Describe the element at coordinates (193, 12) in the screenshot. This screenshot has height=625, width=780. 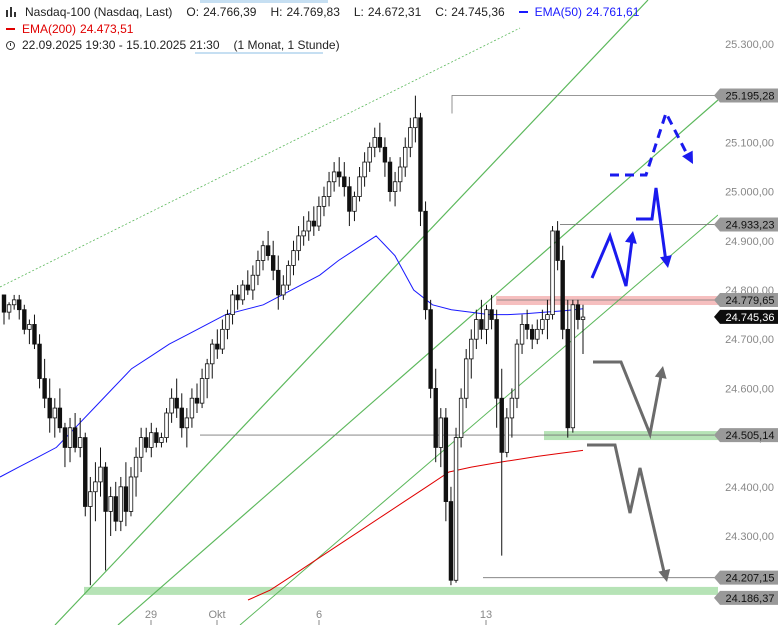
I see `open-label: O:` at that location.